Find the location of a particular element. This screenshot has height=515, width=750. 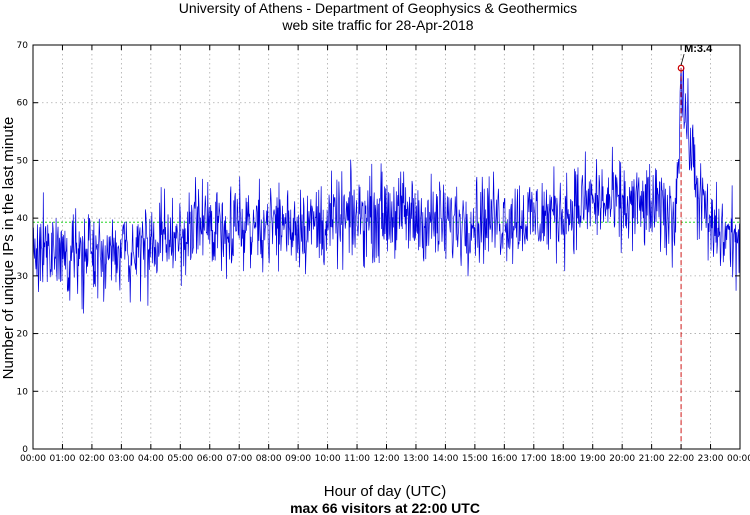

x-tick-label: 13:00 is located at coordinates (416, 459).